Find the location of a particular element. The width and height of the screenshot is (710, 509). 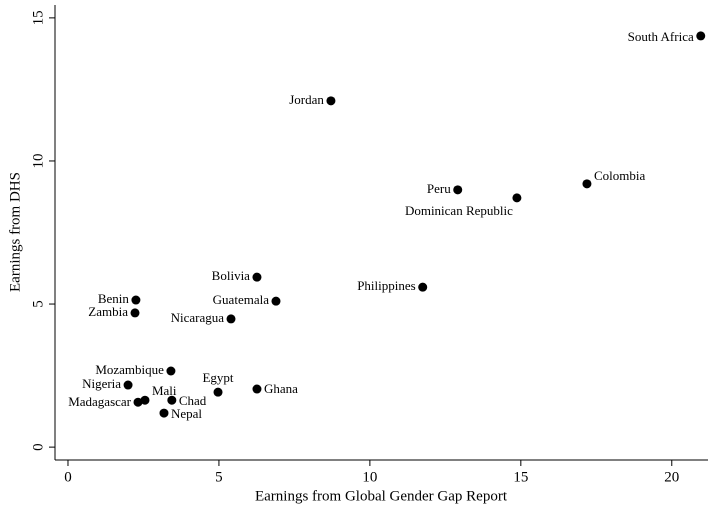

point-label: Dominican Republic is located at coordinates (459, 210).